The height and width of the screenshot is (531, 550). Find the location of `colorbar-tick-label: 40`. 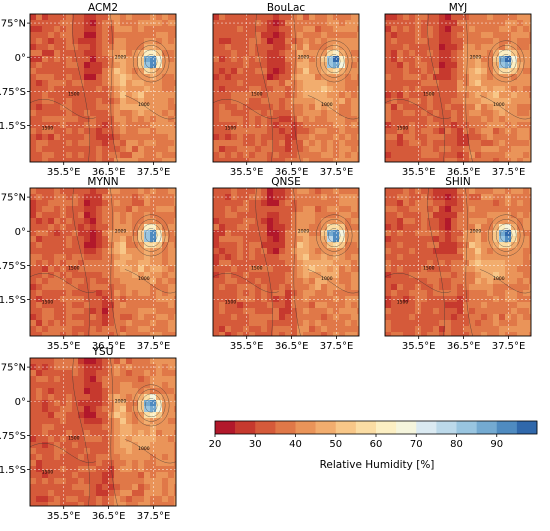

colorbar-tick-label: 40 is located at coordinates (295, 444).